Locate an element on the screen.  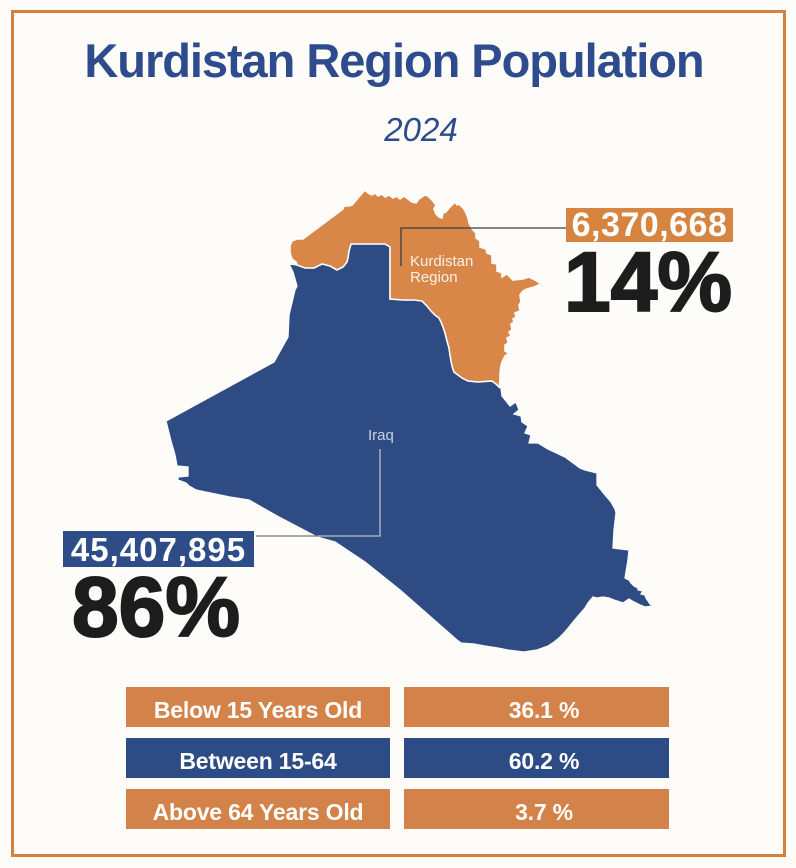
svg-text: Iraq is located at coordinates (381, 435).